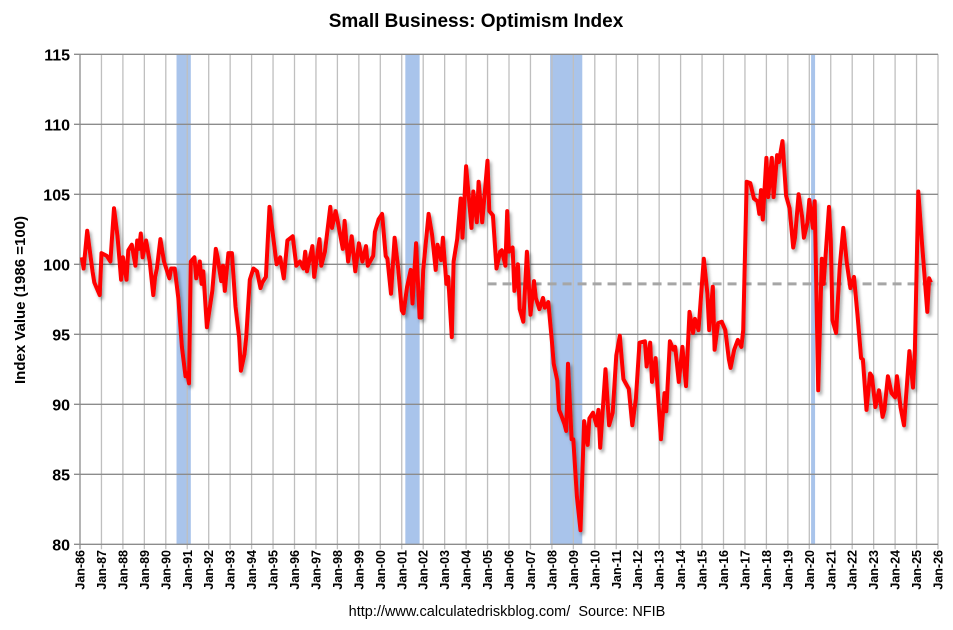  I want to click on x-tick-label: Jan-88, so click(123, 570).